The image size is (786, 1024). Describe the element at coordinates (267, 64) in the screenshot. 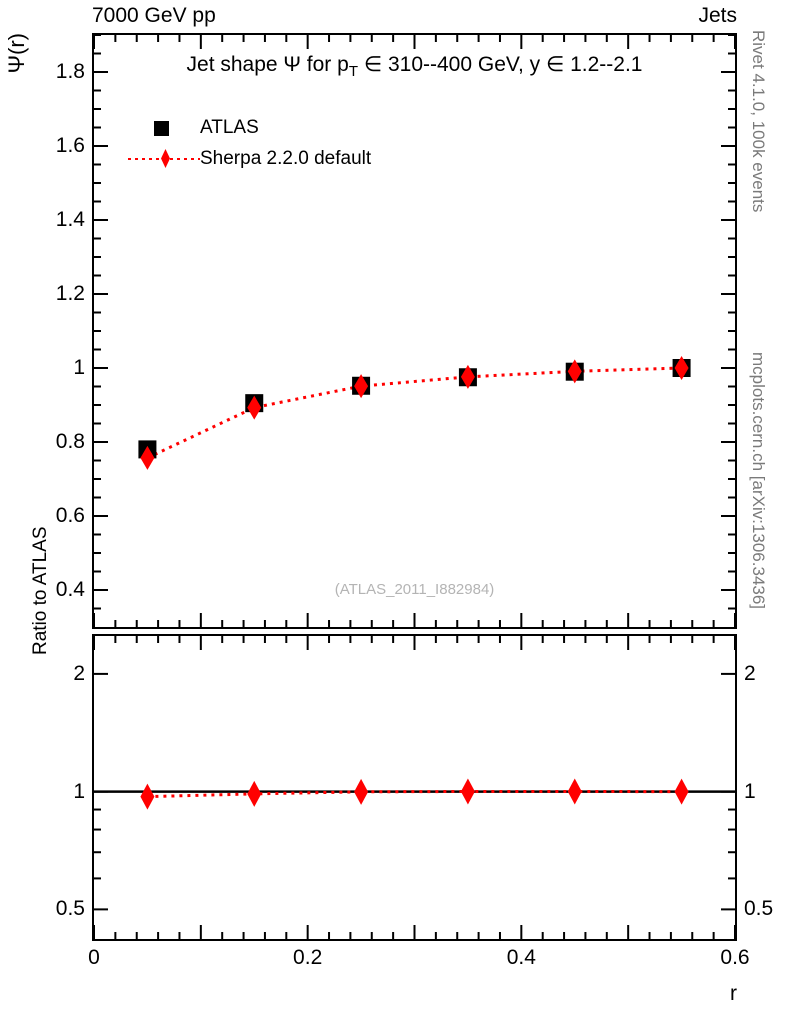

I see `plot-title-text: Jet shape Ψ for p` at that location.